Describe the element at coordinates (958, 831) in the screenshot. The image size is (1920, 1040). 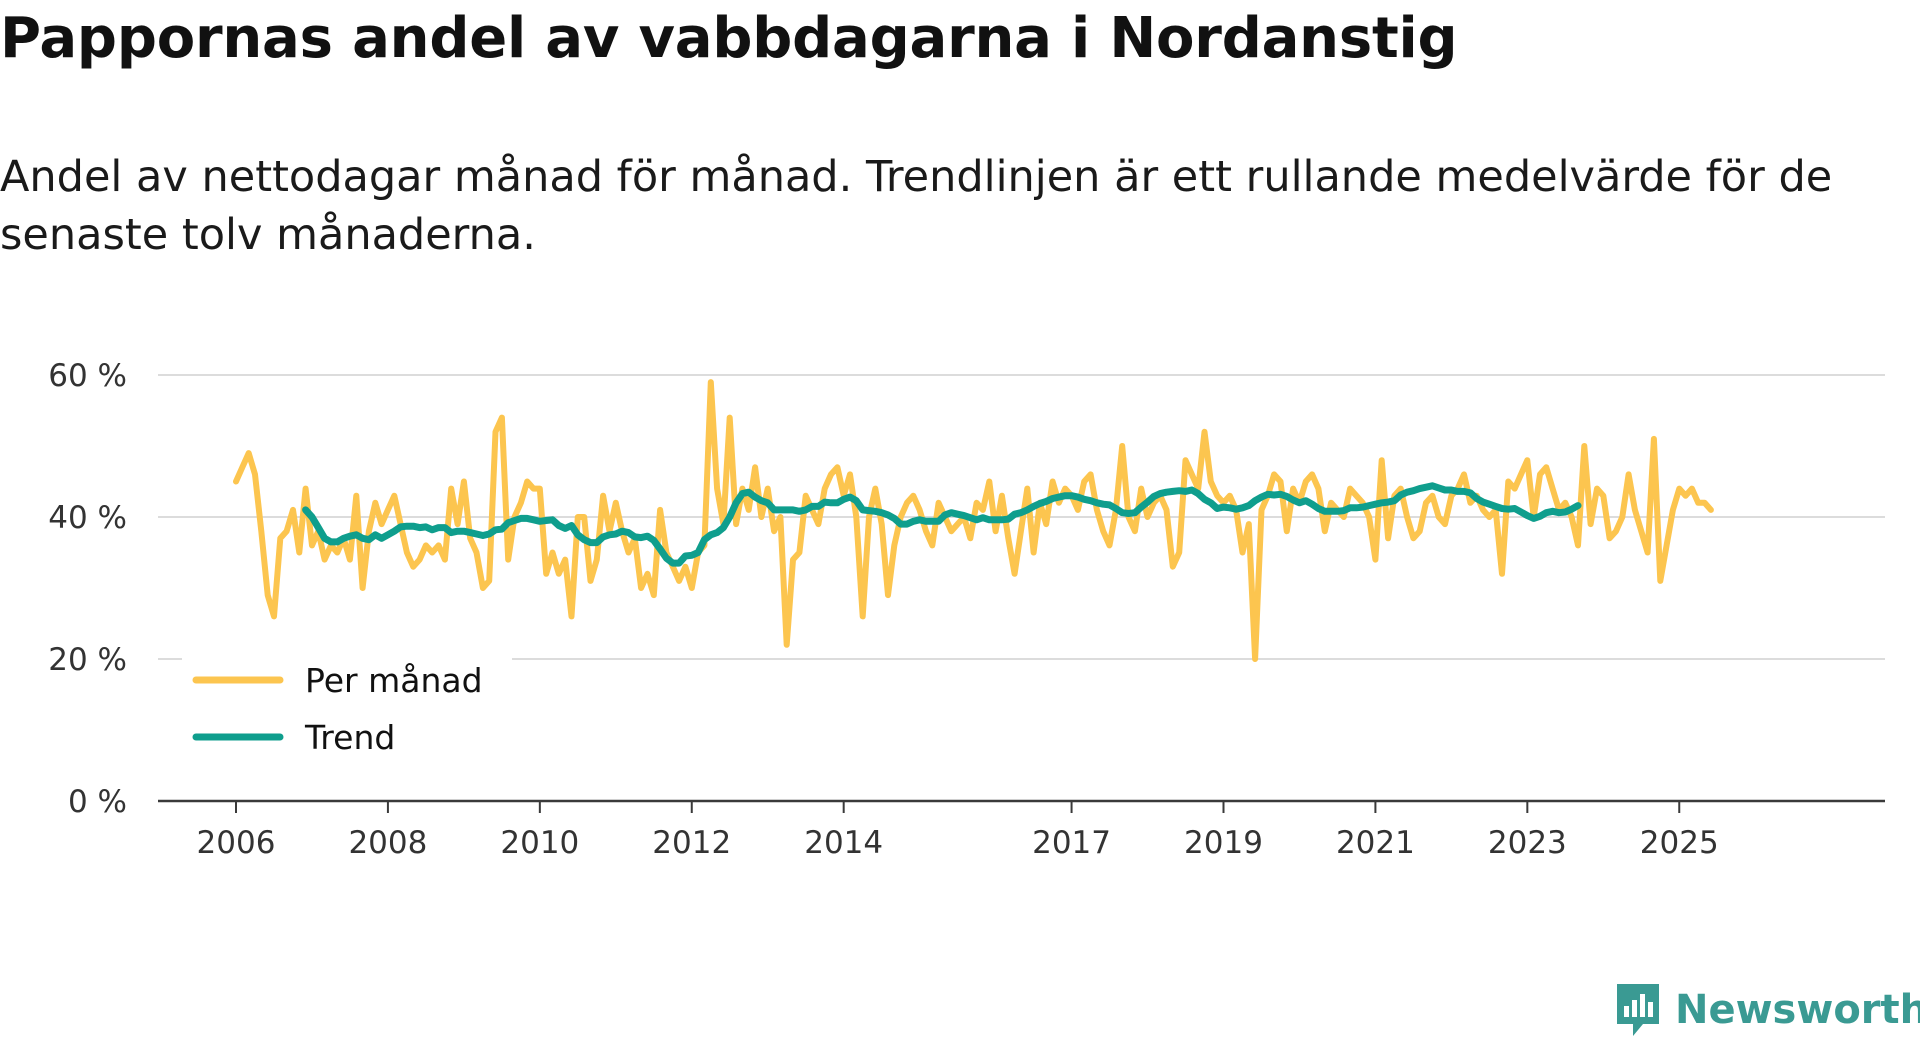
I see `x-axis-ticks: 2006 2008 2010 2012 2014 2017 2019 2021 2023 2025` at that location.